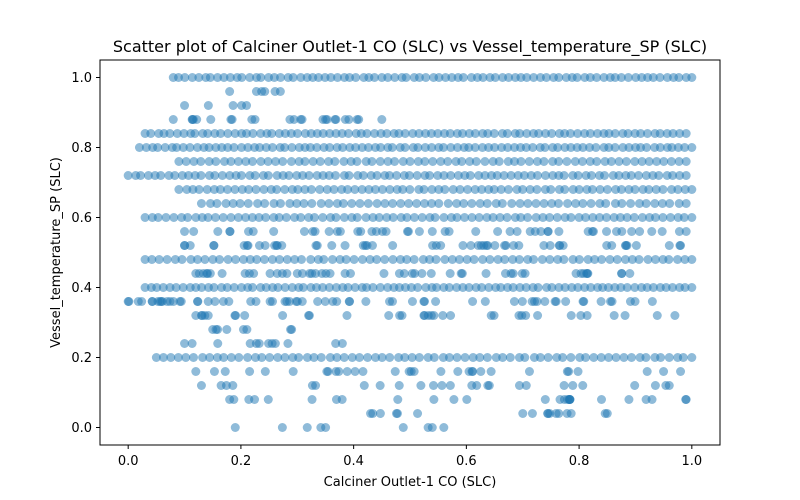 This screenshot has height=500, width=800. Describe the element at coordinates (410, 482) in the screenshot. I see `x-axis-label: Calciner Outlet-1 CO (SLC)` at that location.